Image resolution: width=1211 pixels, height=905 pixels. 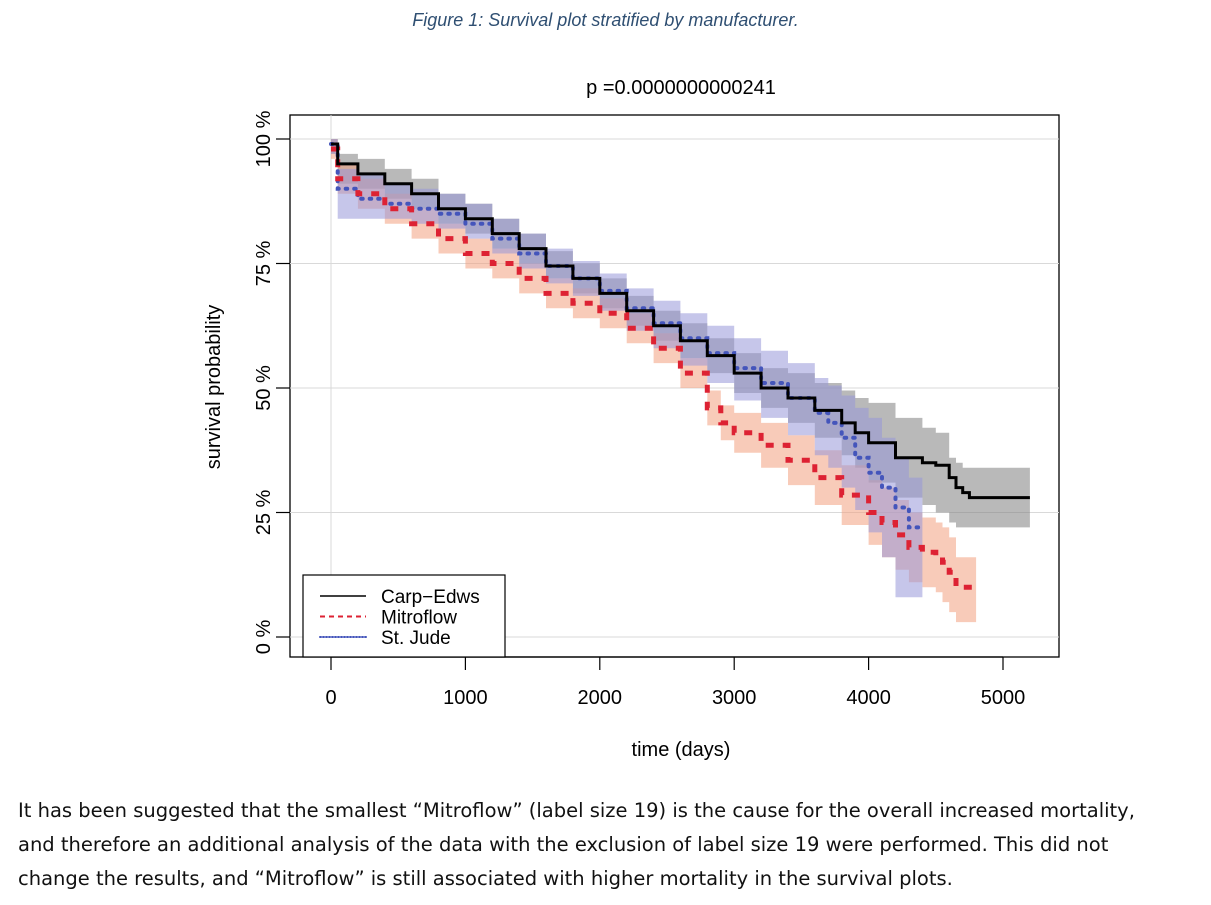 What do you see at coordinates (264, 512) in the screenshot?
I see `y-tick-label: 25 %` at bounding box center [264, 512].